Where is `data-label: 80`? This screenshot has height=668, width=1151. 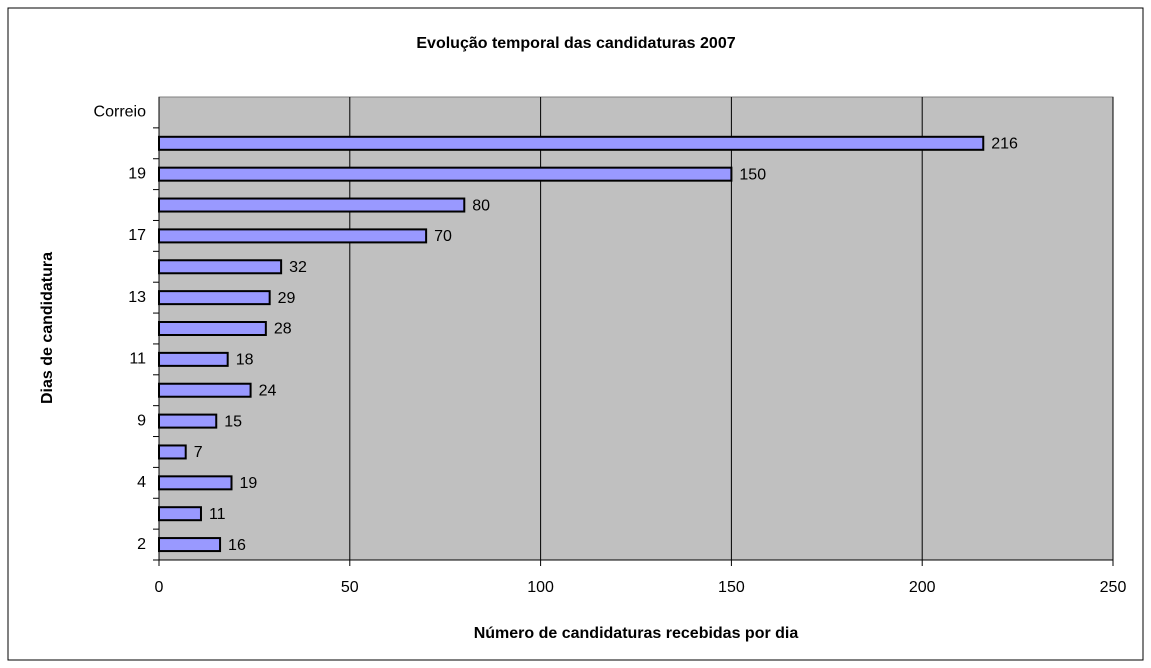
data-label: 80 is located at coordinates (481, 205).